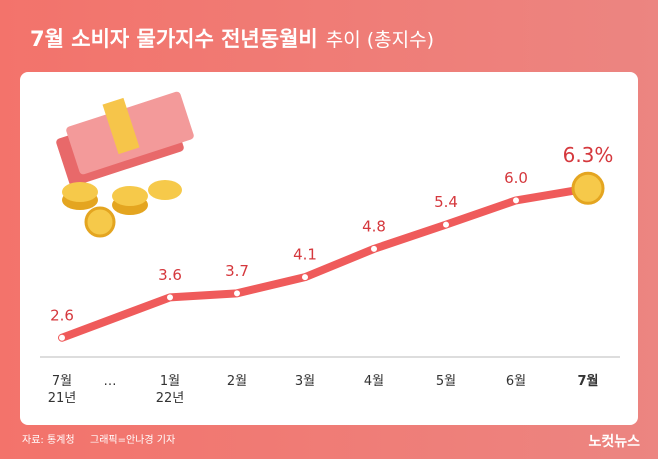  Describe the element at coordinates (170, 275) in the screenshot. I see `value-label: 3.6` at that location.